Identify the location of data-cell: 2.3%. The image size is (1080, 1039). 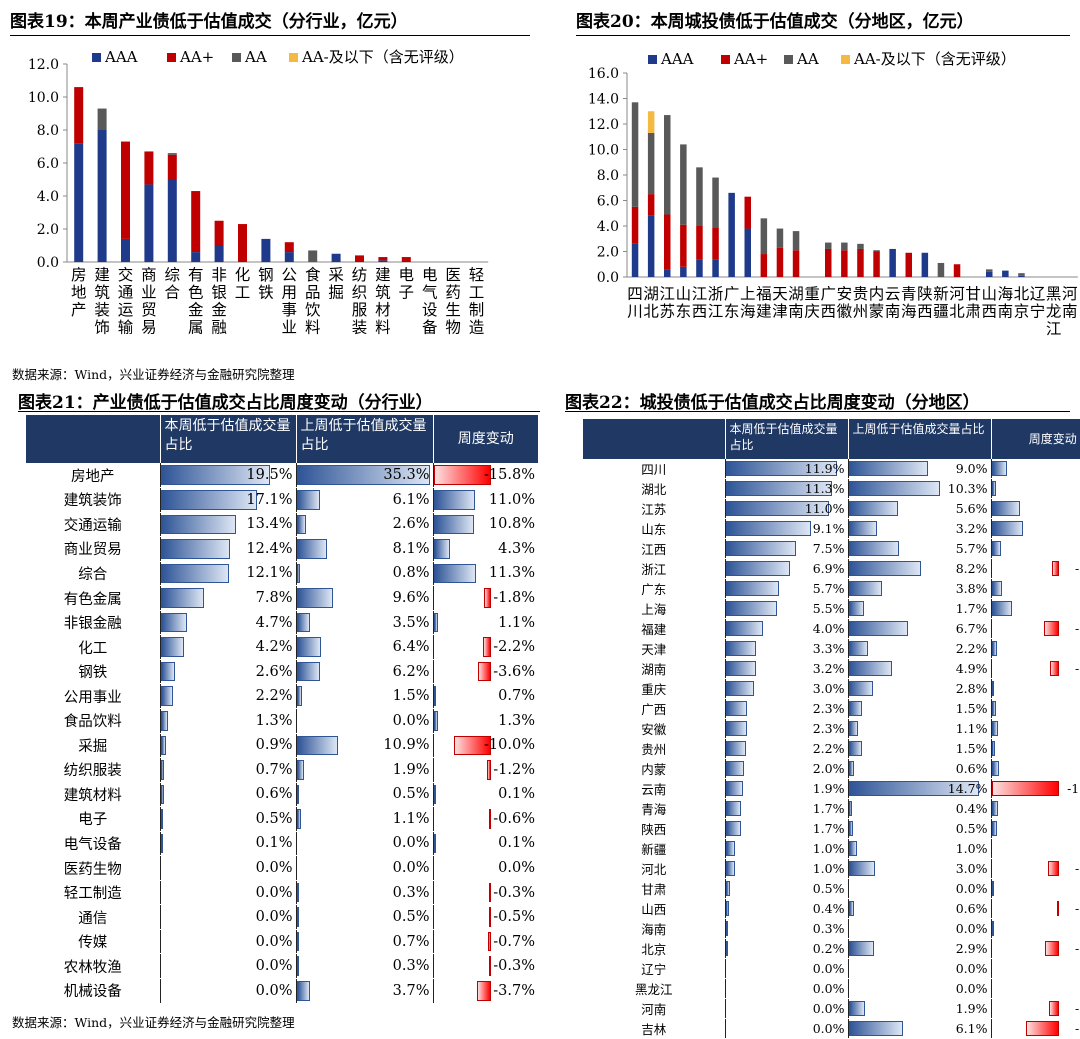
(786, 728).